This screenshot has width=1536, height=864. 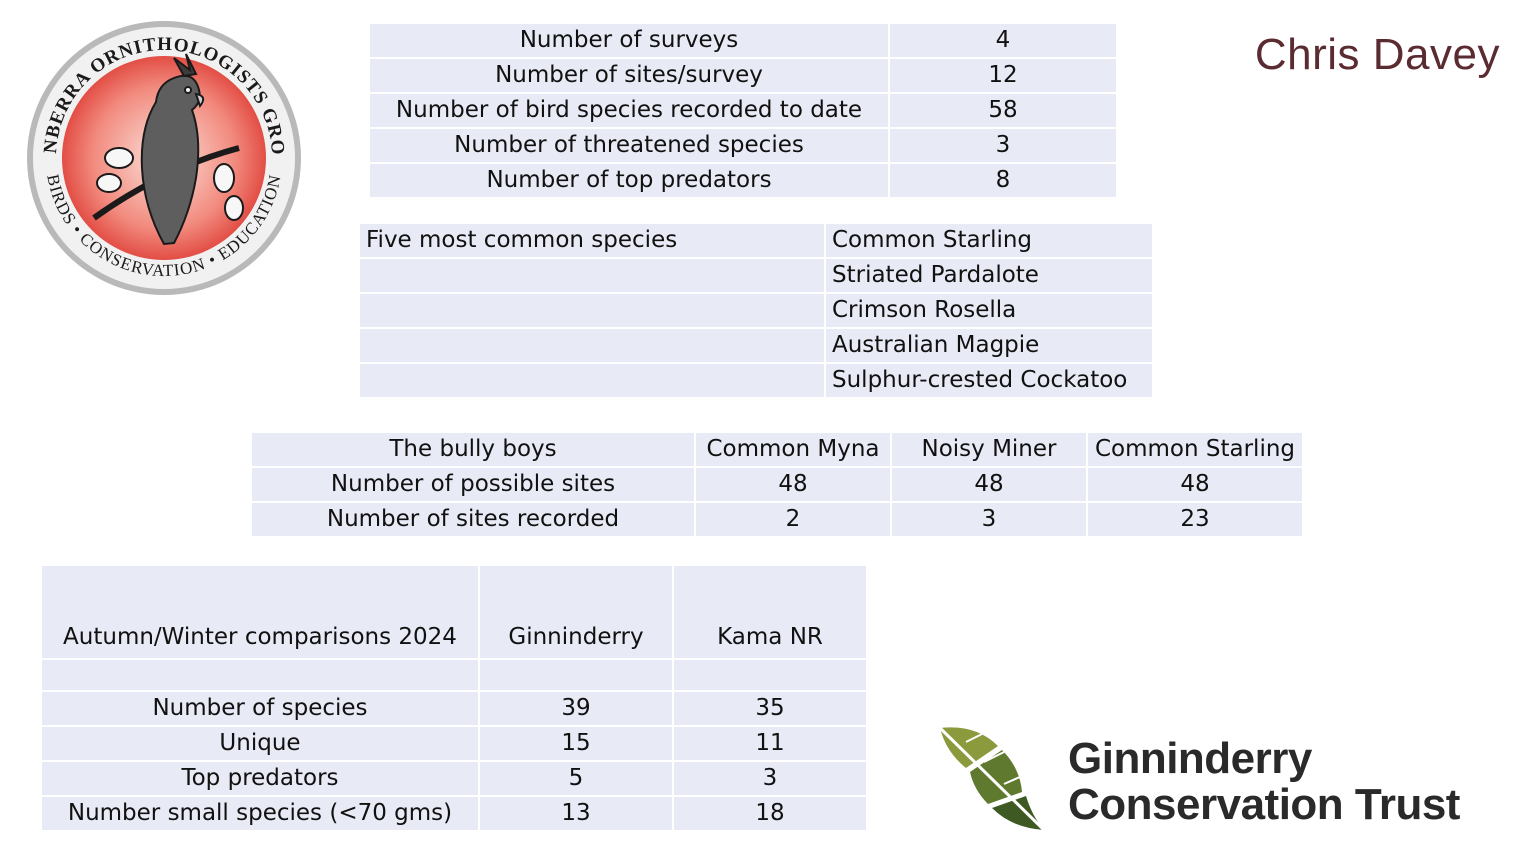 I want to click on table-row: Number of surveys 4, so click(x=743, y=40).